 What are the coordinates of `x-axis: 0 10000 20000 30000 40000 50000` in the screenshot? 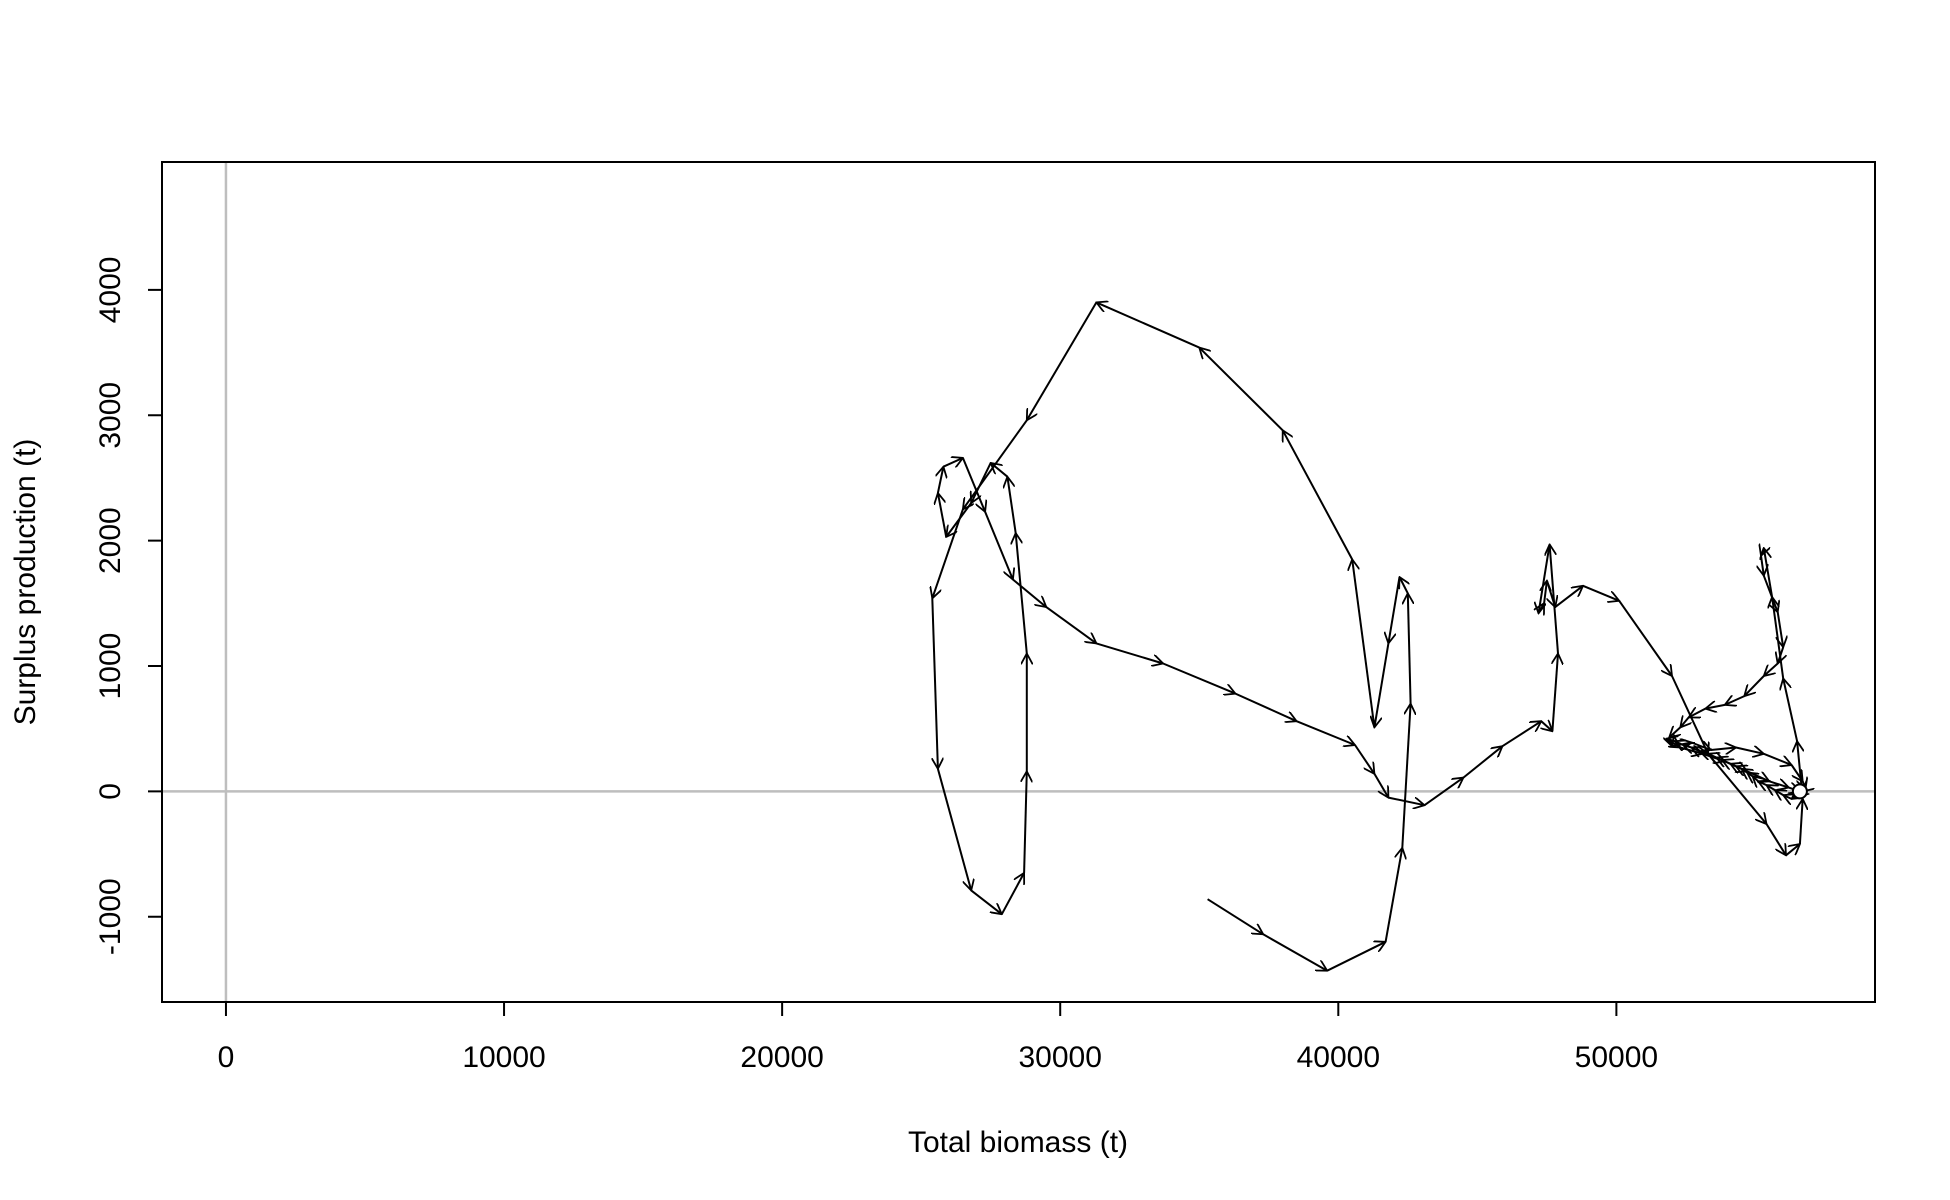 It's located at (938, 1037).